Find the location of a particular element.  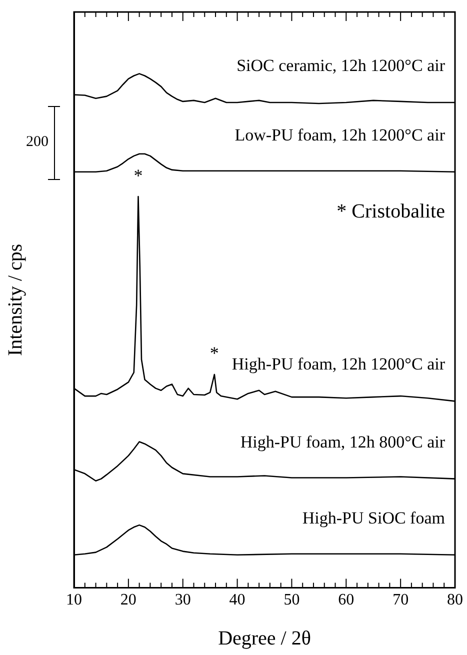

series-label: High-PU foam, 12h 800°C air is located at coordinates (343, 442).